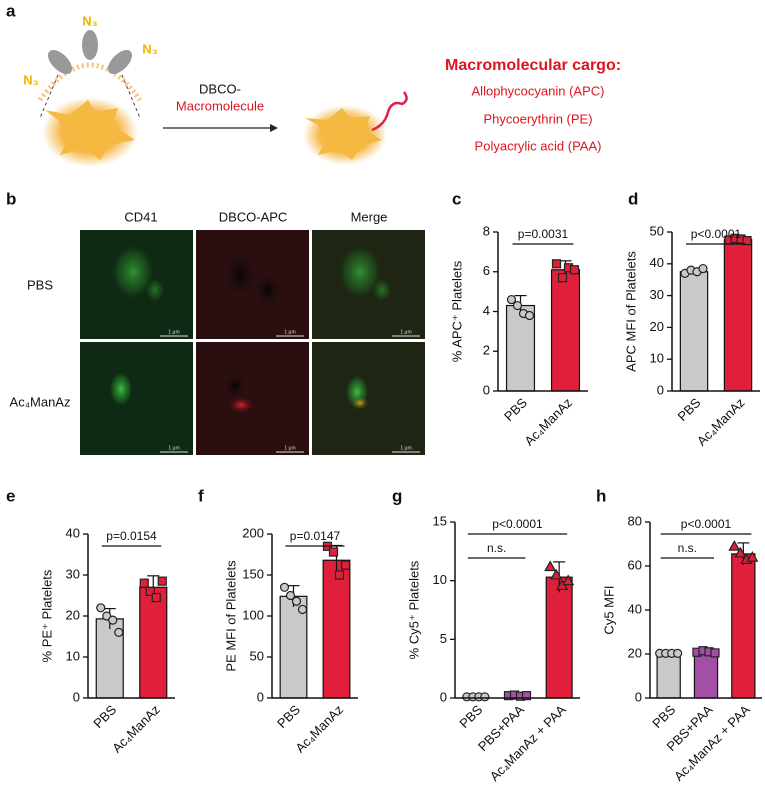 This screenshot has height=797, width=765. What do you see at coordinates (46, 615) in the screenshot?
I see `y-axis-label: % PE⁺ Platelets` at bounding box center [46, 615].